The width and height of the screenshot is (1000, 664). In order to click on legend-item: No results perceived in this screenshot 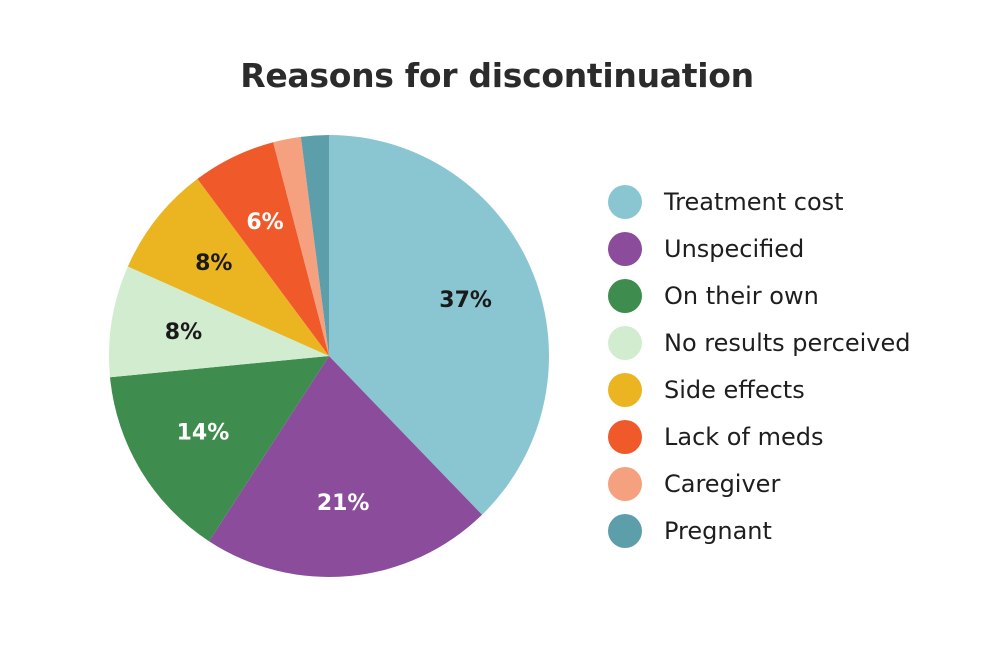, I will do `click(798, 342)`.